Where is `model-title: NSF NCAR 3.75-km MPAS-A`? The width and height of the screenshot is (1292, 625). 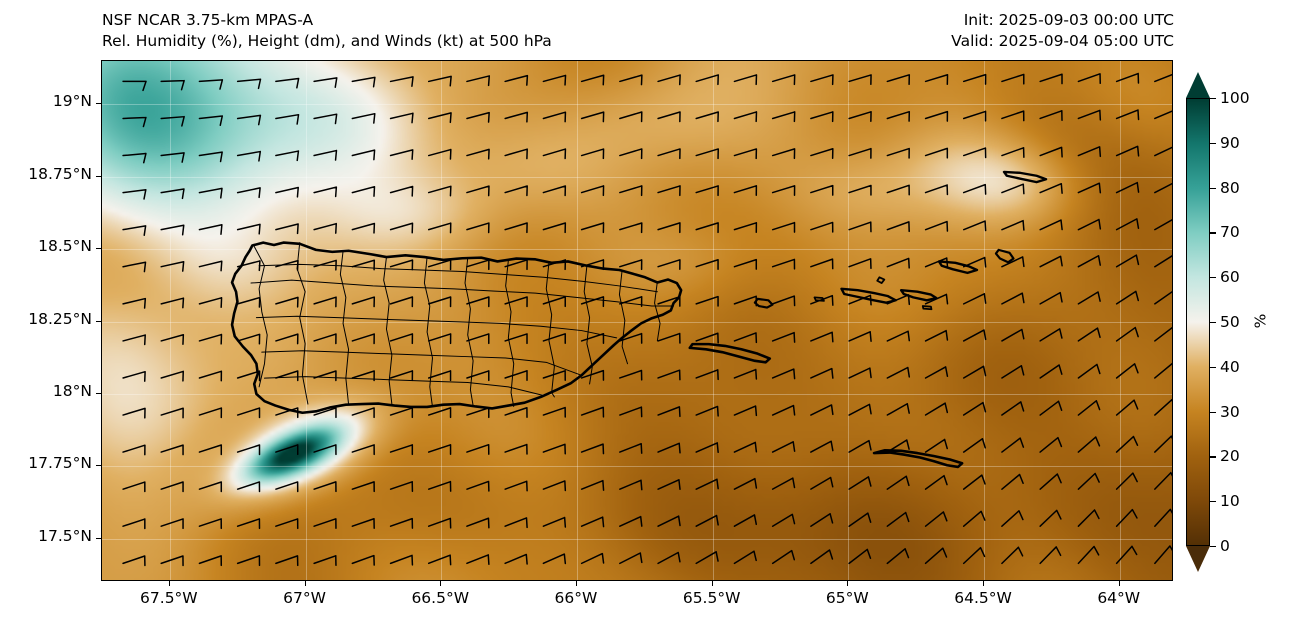
model-title: NSF NCAR 3.75-km MPAS-A is located at coordinates (208, 20).